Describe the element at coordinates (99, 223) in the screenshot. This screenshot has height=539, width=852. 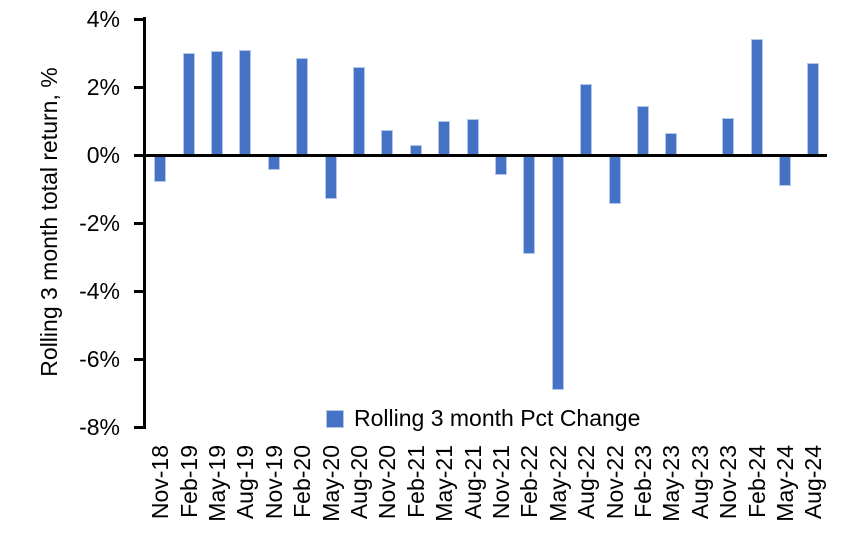
I see `y-tick-label: -2%` at that location.